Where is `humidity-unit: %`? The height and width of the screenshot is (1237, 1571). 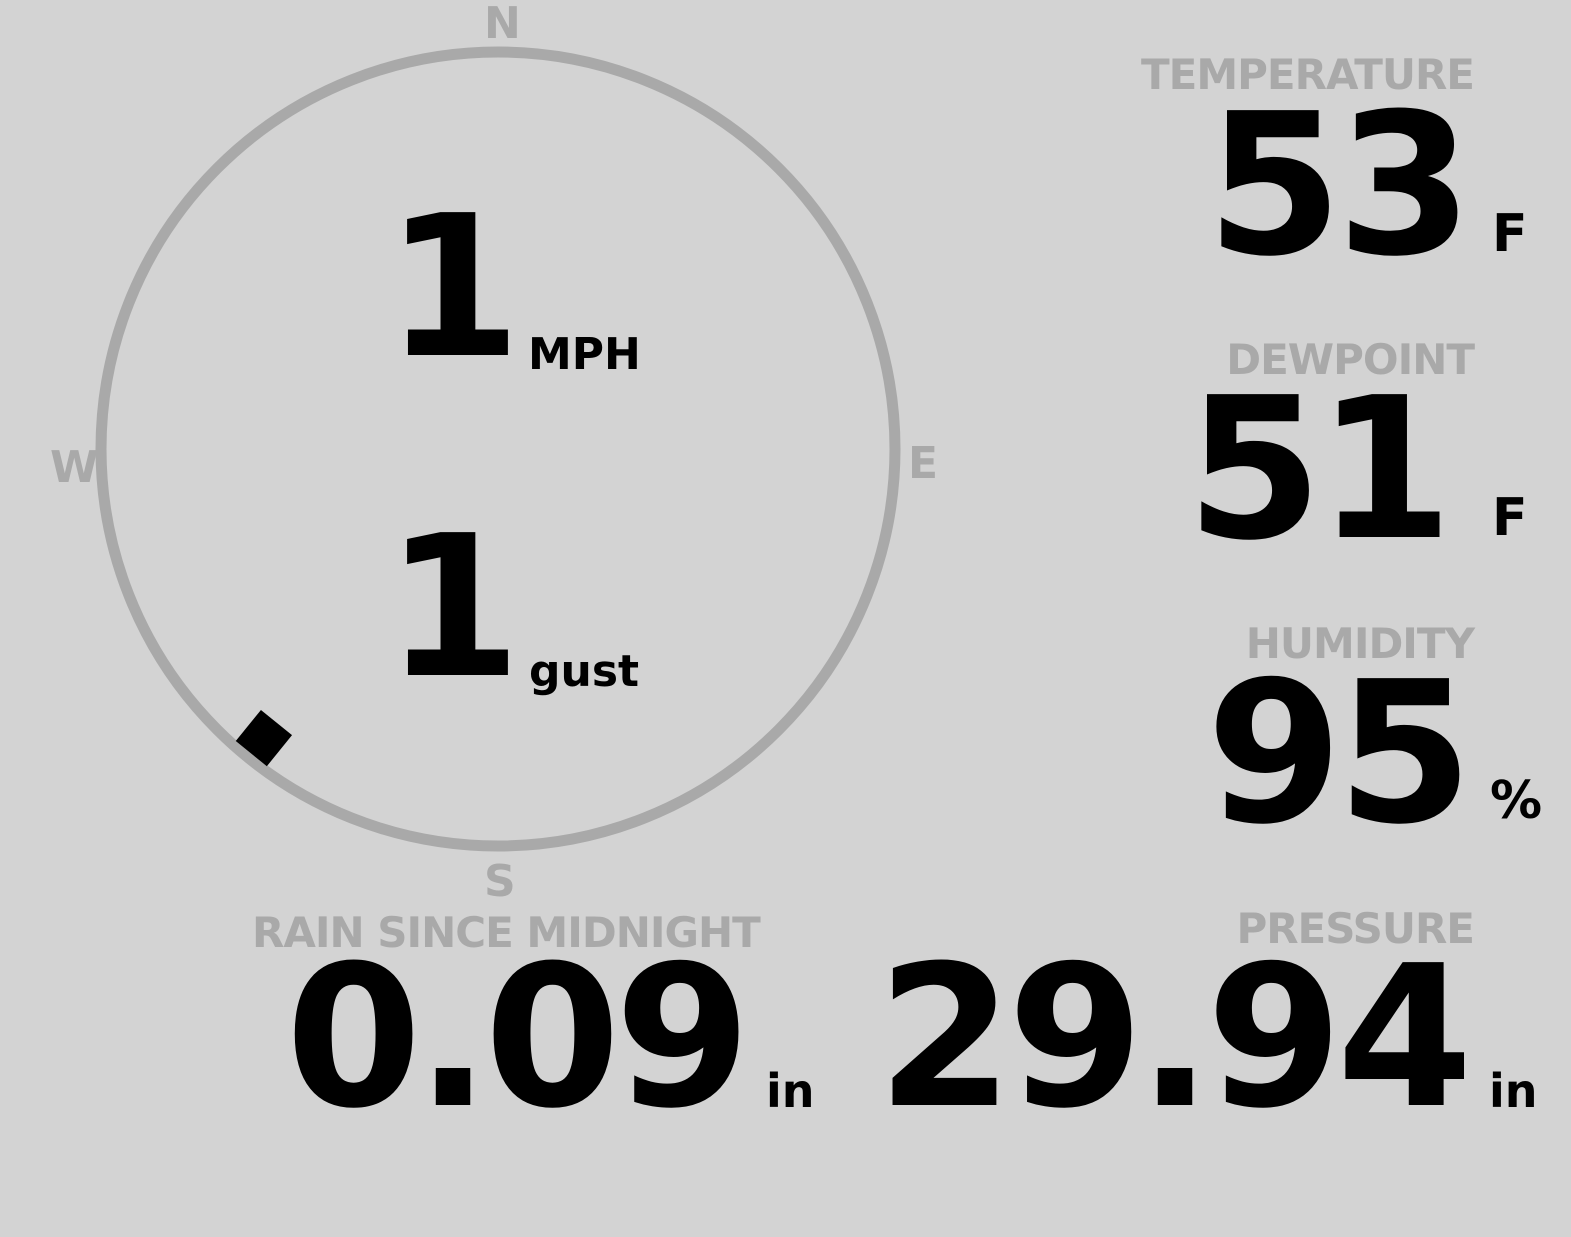 humidity-unit: % is located at coordinates (1516, 801).